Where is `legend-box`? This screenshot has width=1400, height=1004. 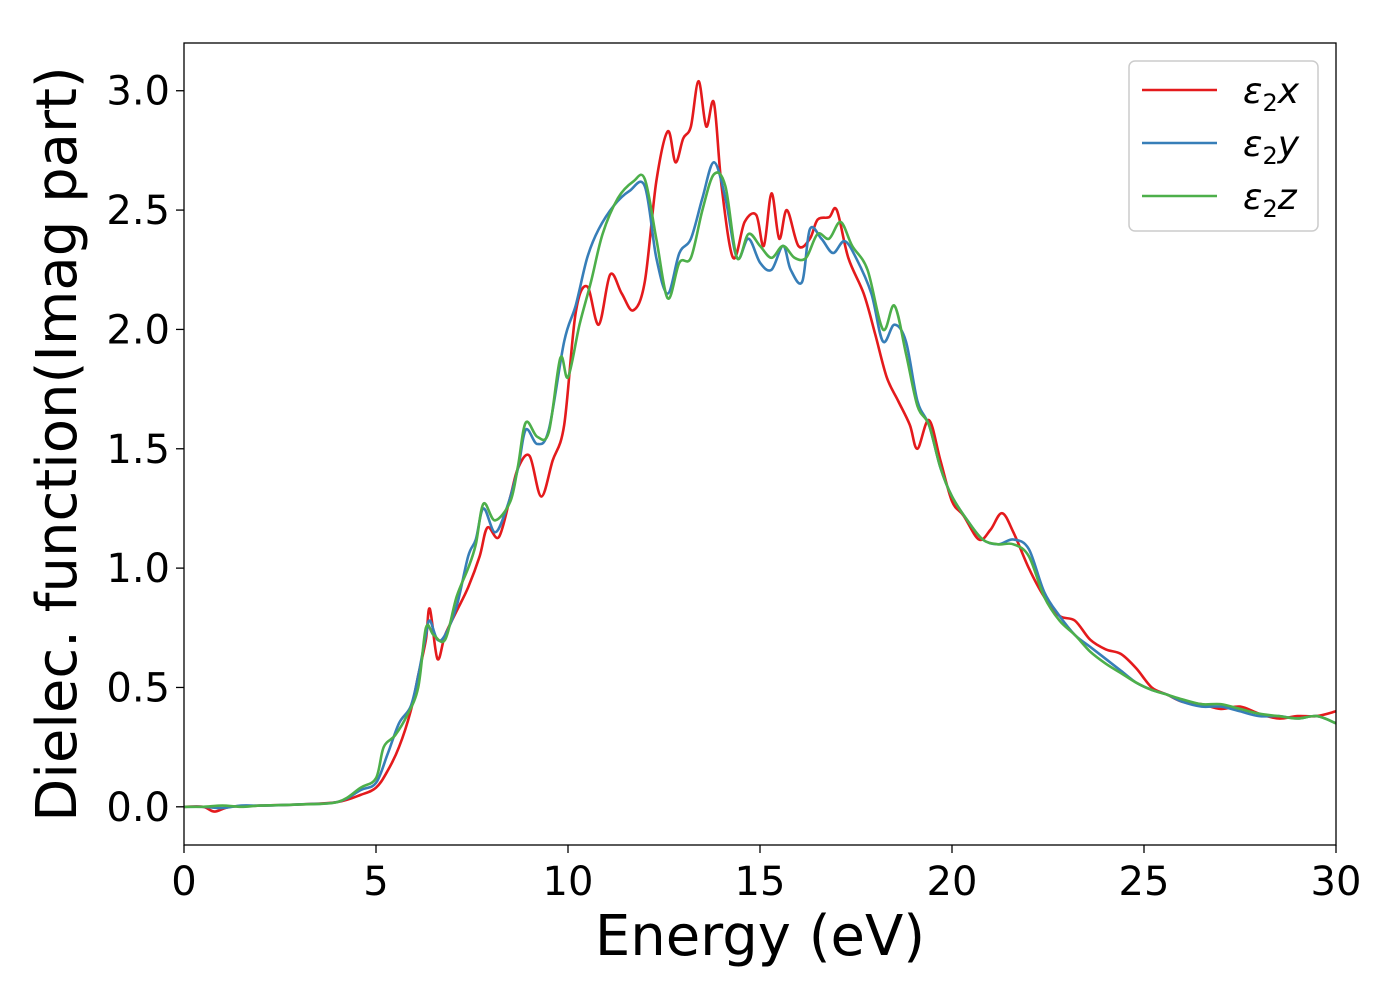
legend-box is located at coordinates (1223, 146).